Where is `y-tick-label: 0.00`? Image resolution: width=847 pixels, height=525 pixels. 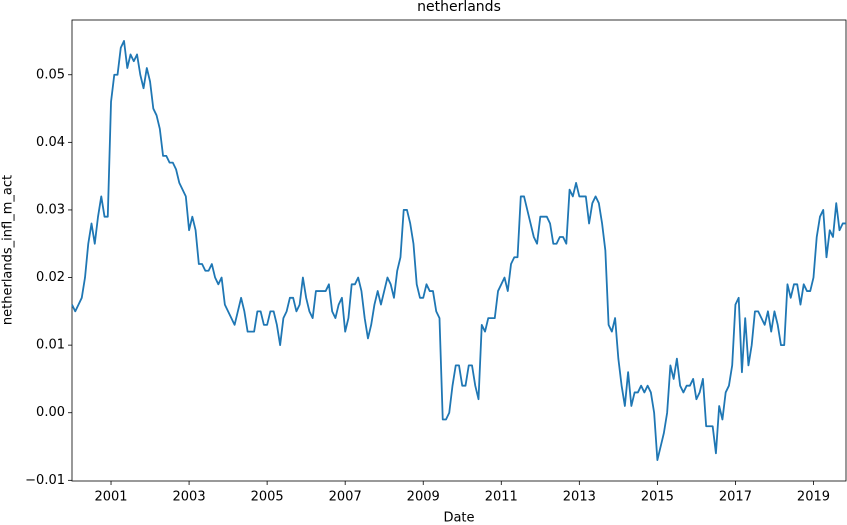 y-tick-label: 0.00 is located at coordinates (50, 412).